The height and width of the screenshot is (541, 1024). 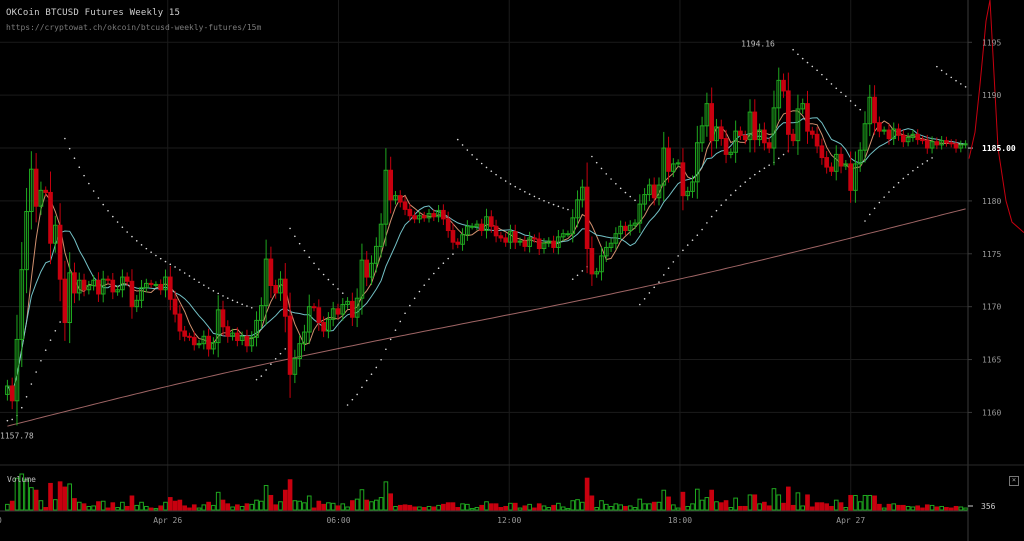 I want to click on x-tick-label: 00, so click(x=1, y=520).